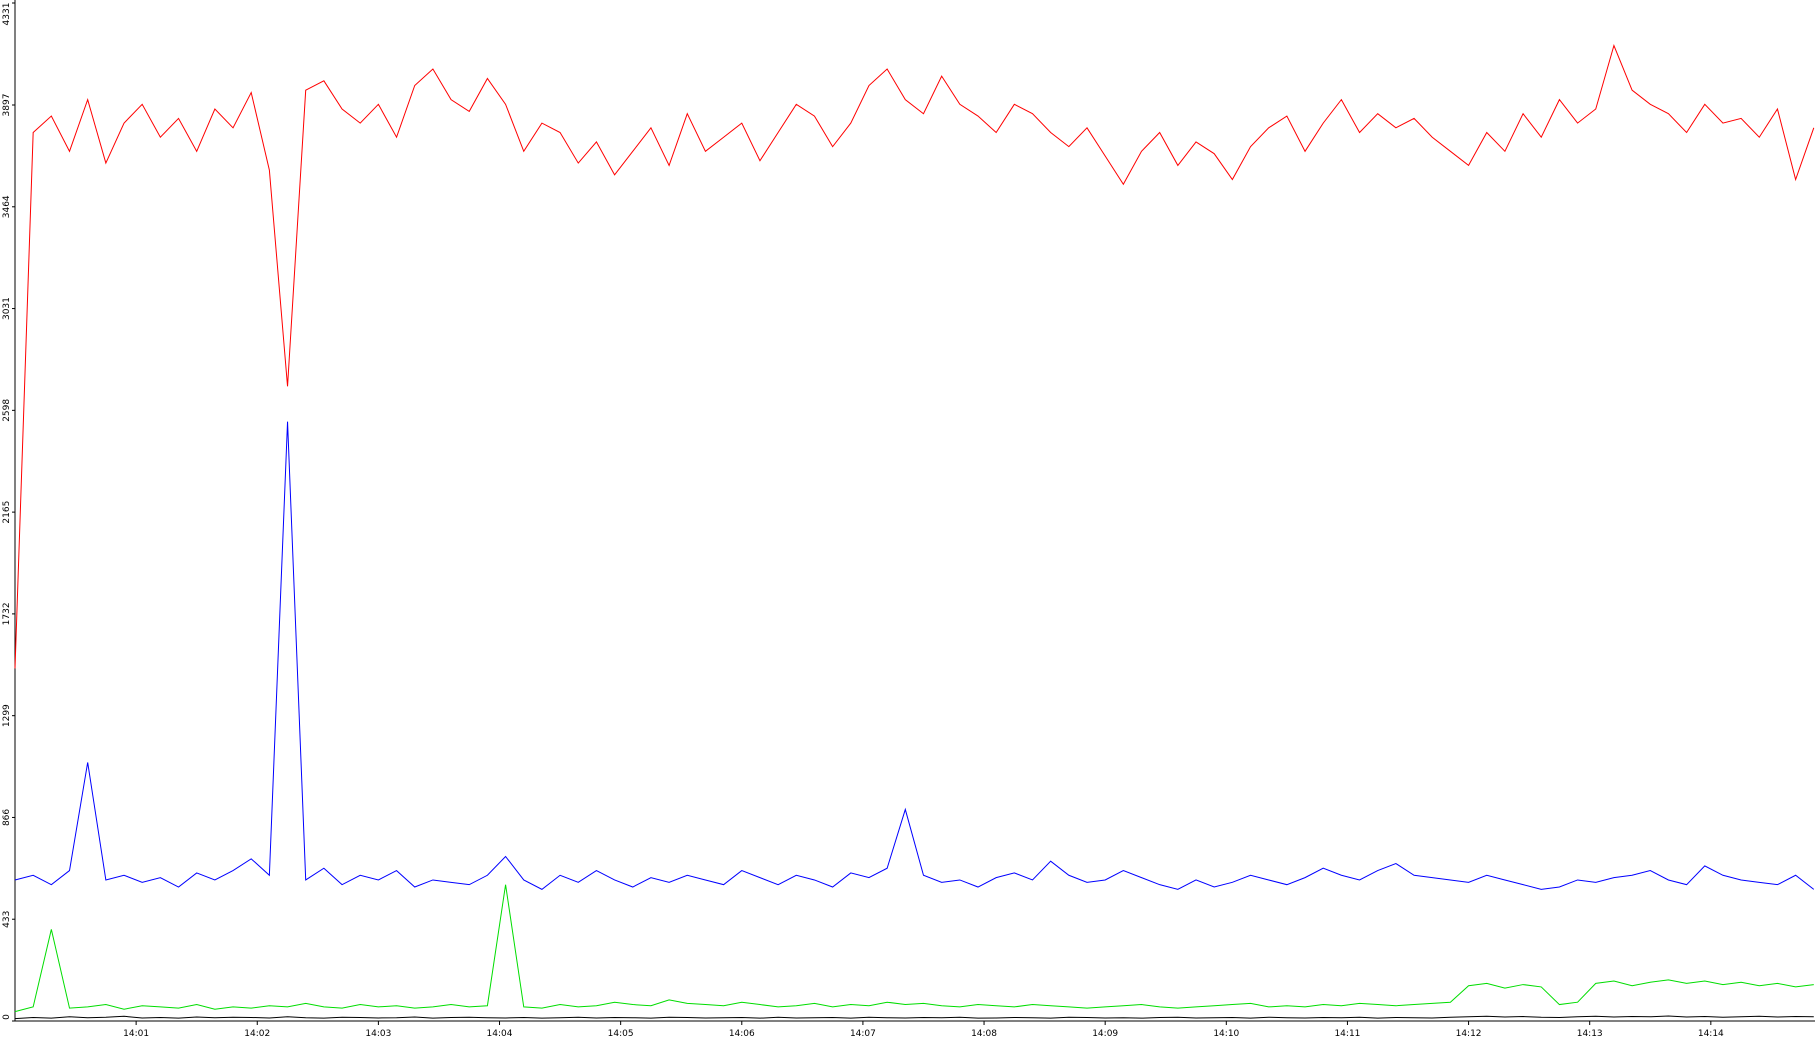 Image resolution: width=1815 pixels, height=1039 pixels. Describe the element at coordinates (1105, 1034) in the screenshot. I see `x-tick-label: 14:09` at that location.